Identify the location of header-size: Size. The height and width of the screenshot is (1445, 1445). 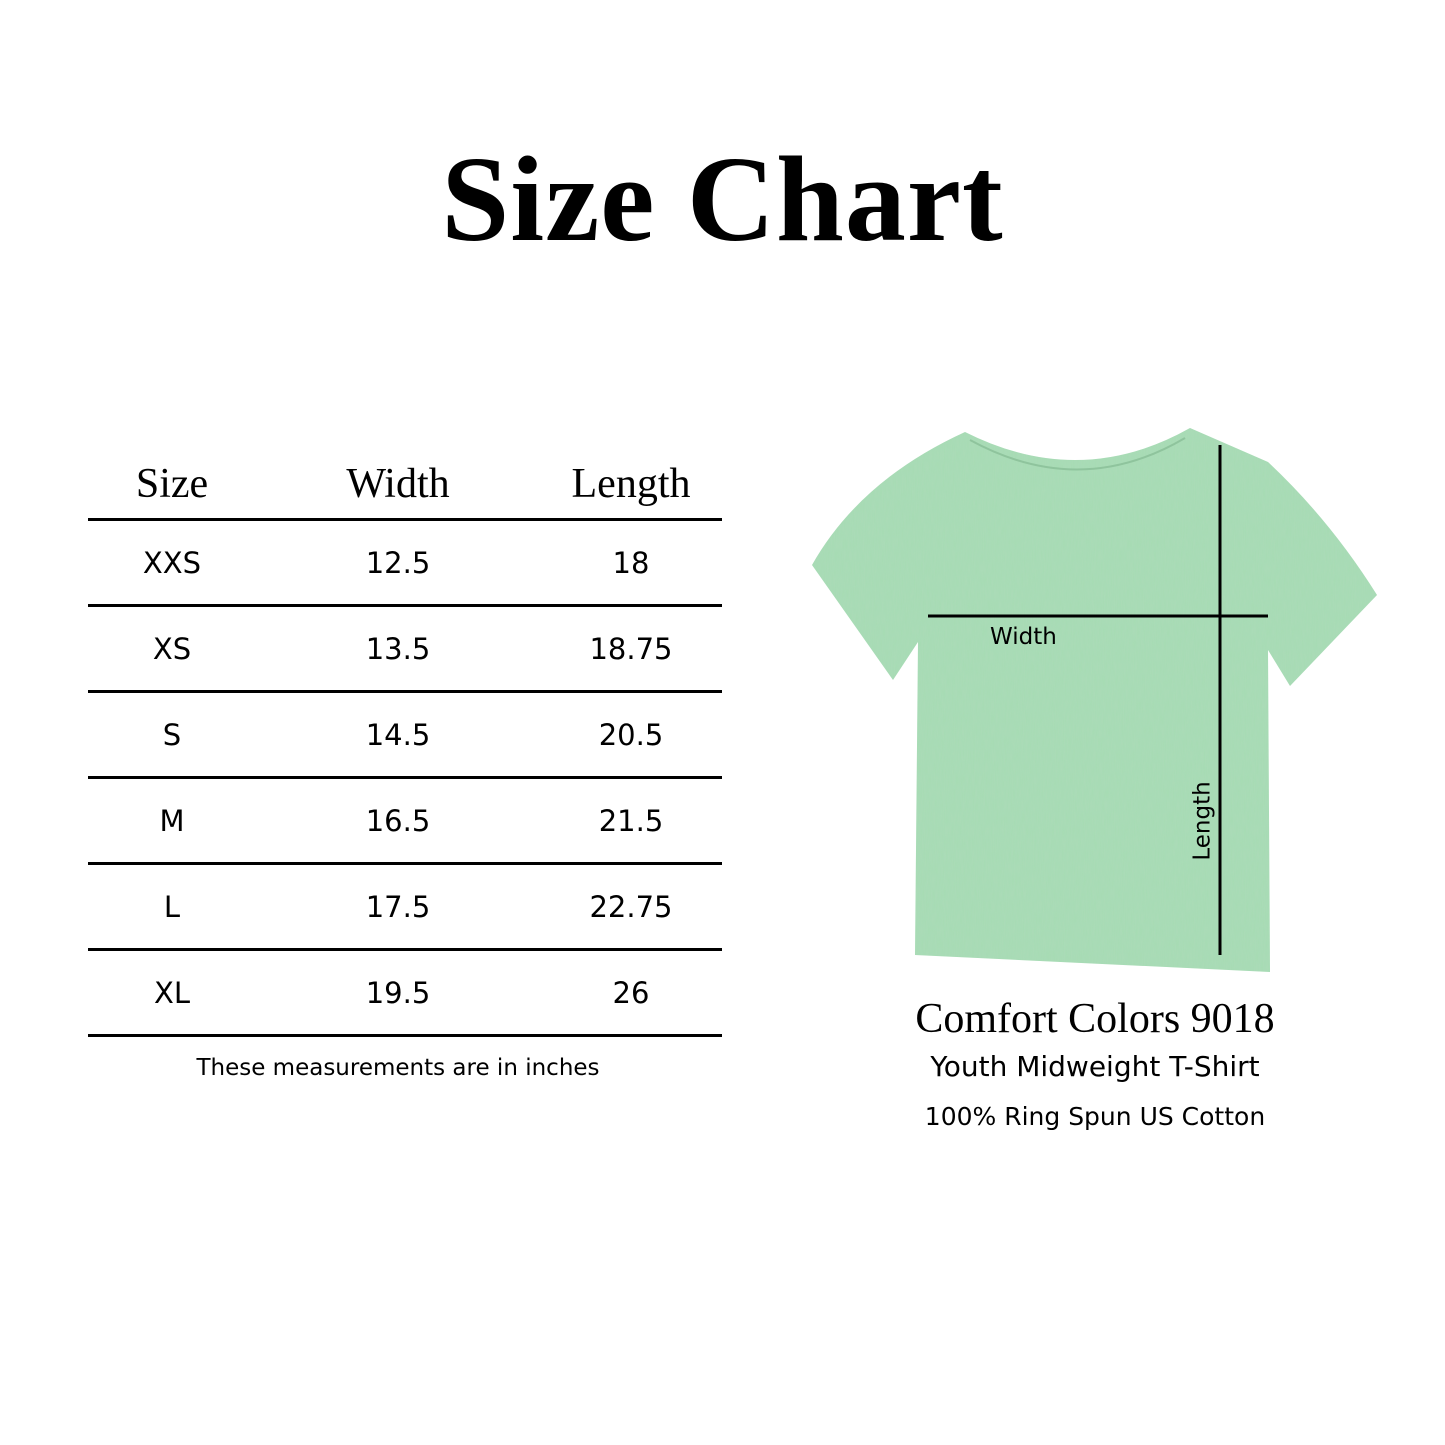
(172, 484).